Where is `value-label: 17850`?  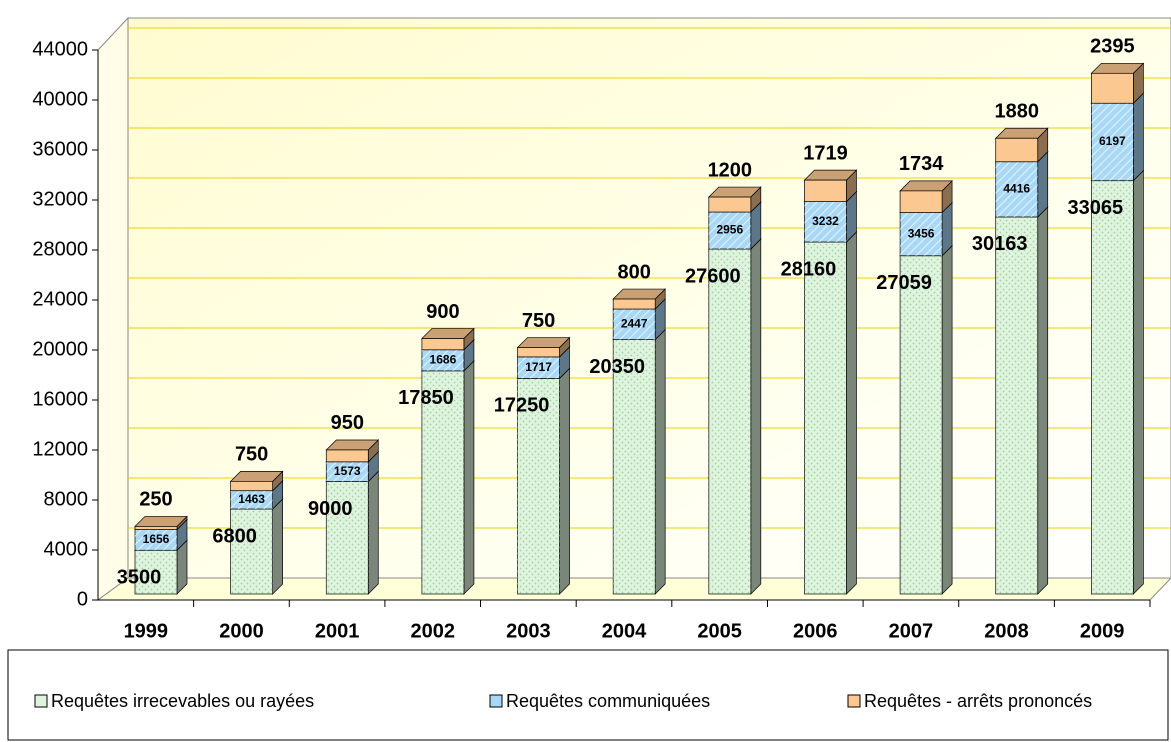
value-label: 17850 is located at coordinates (426, 398).